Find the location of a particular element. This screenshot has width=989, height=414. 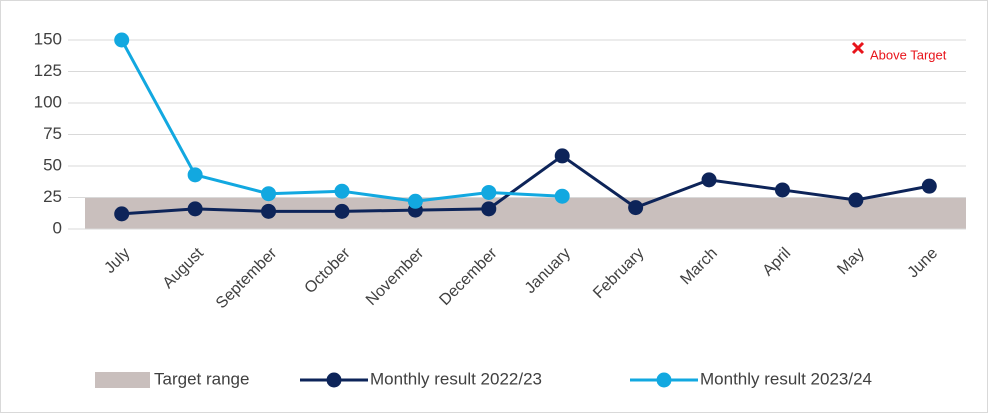

y-tick-label: 100 is located at coordinates (48, 101).